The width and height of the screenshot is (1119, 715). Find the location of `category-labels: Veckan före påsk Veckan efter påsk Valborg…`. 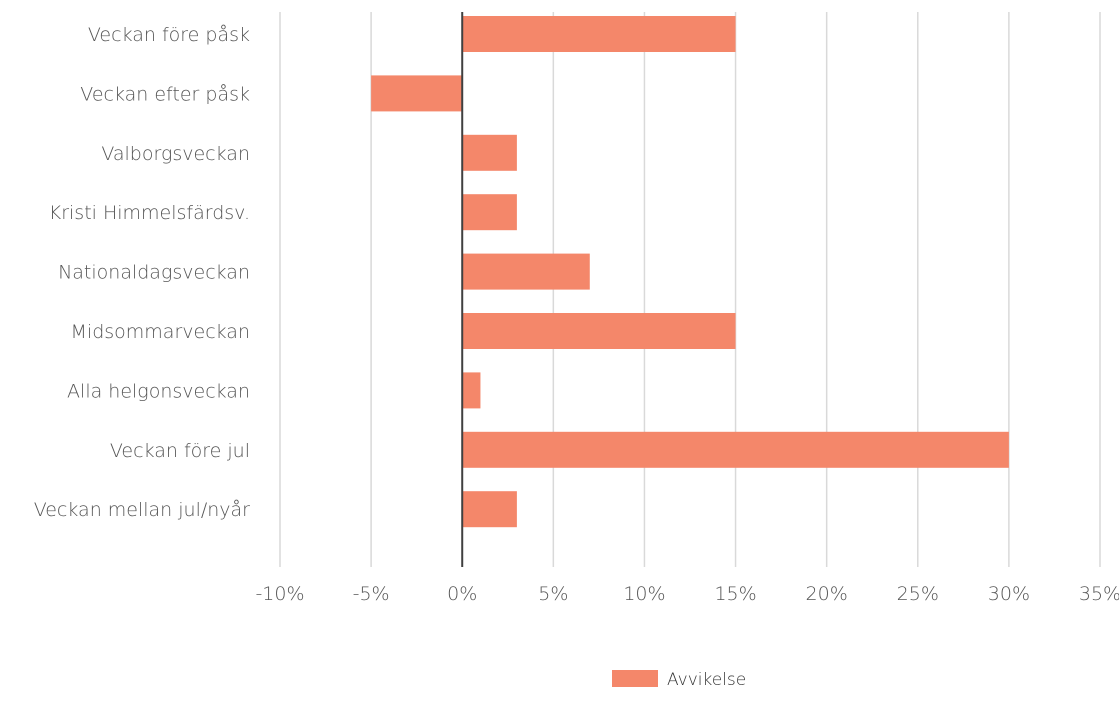

category-labels: Veckan före påsk Veckan efter påsk Valborg… is located at coordinates (142, 272).